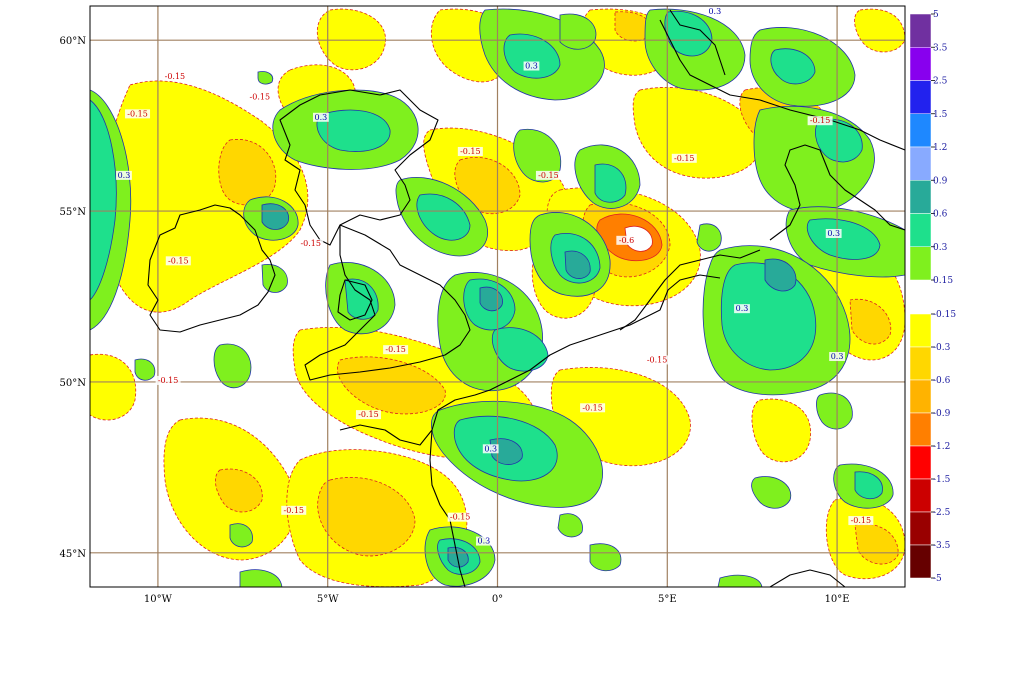  Describe the element at coordinates (714, 11) in the screenshot. I see `contour-label-19: 0.3` at that location.